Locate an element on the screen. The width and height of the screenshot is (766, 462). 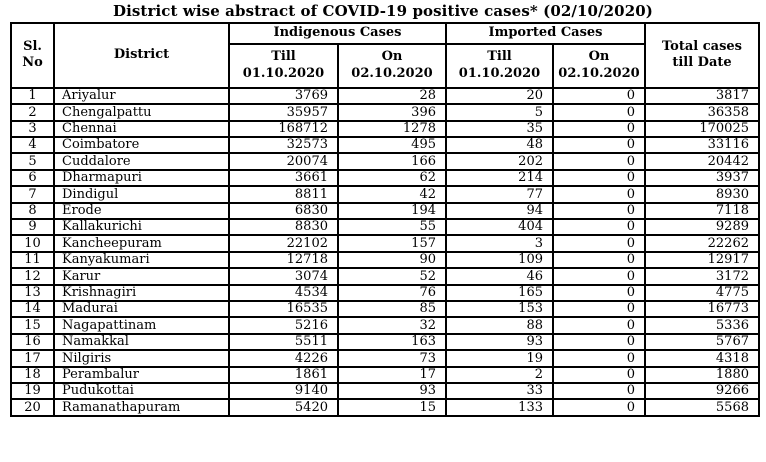
table-row: 14 Madurai 16535 85 153 0 16773 is located at coordinates (385, 309).